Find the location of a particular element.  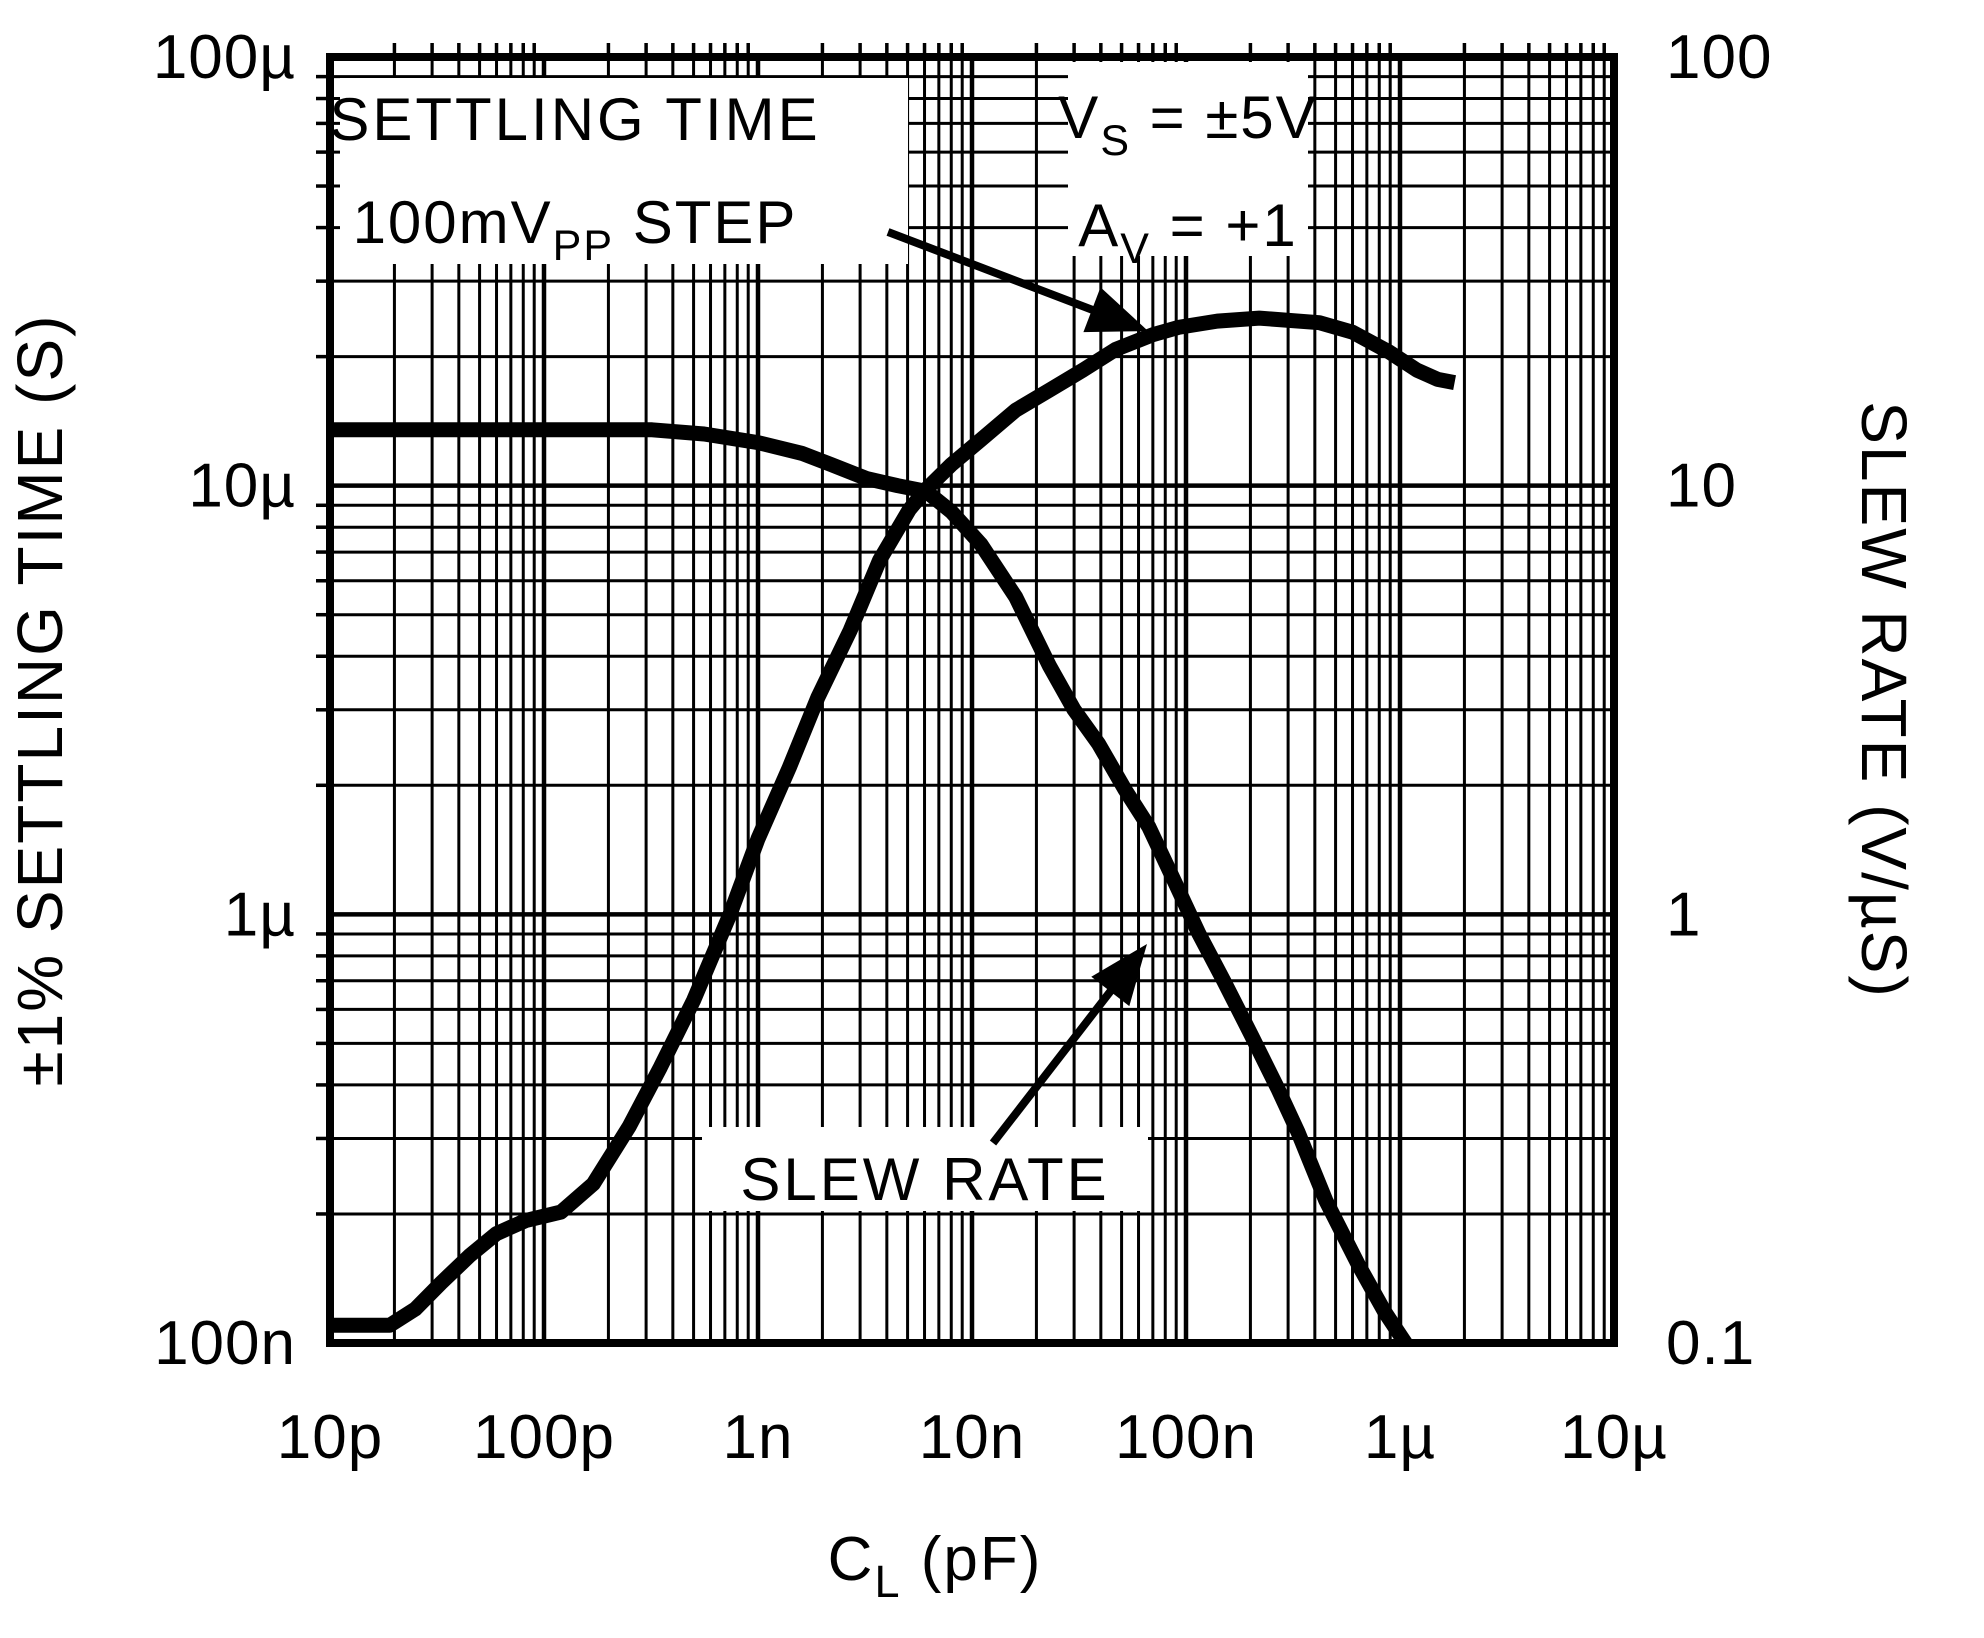

annotation-settling-time: SETTLING TIME is located at coordinates (574, 119).